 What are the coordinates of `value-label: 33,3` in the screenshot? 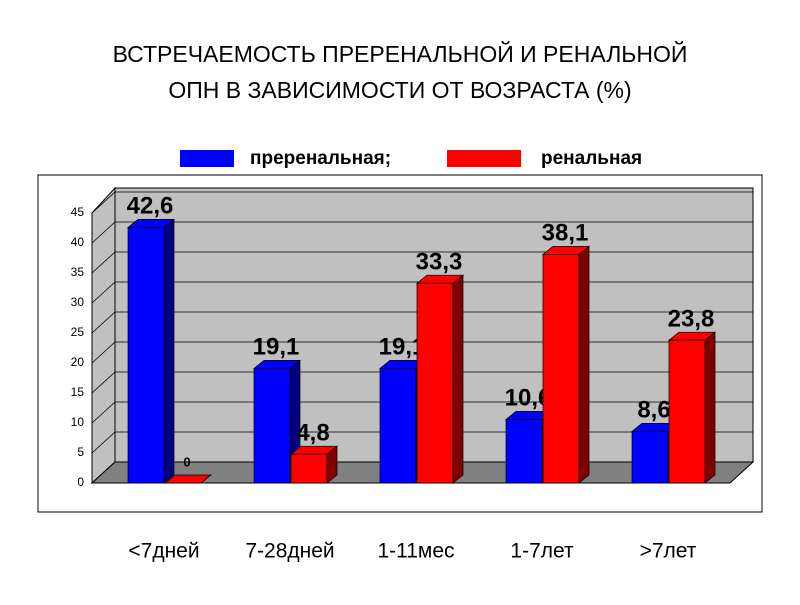 It's located at (439, 262).